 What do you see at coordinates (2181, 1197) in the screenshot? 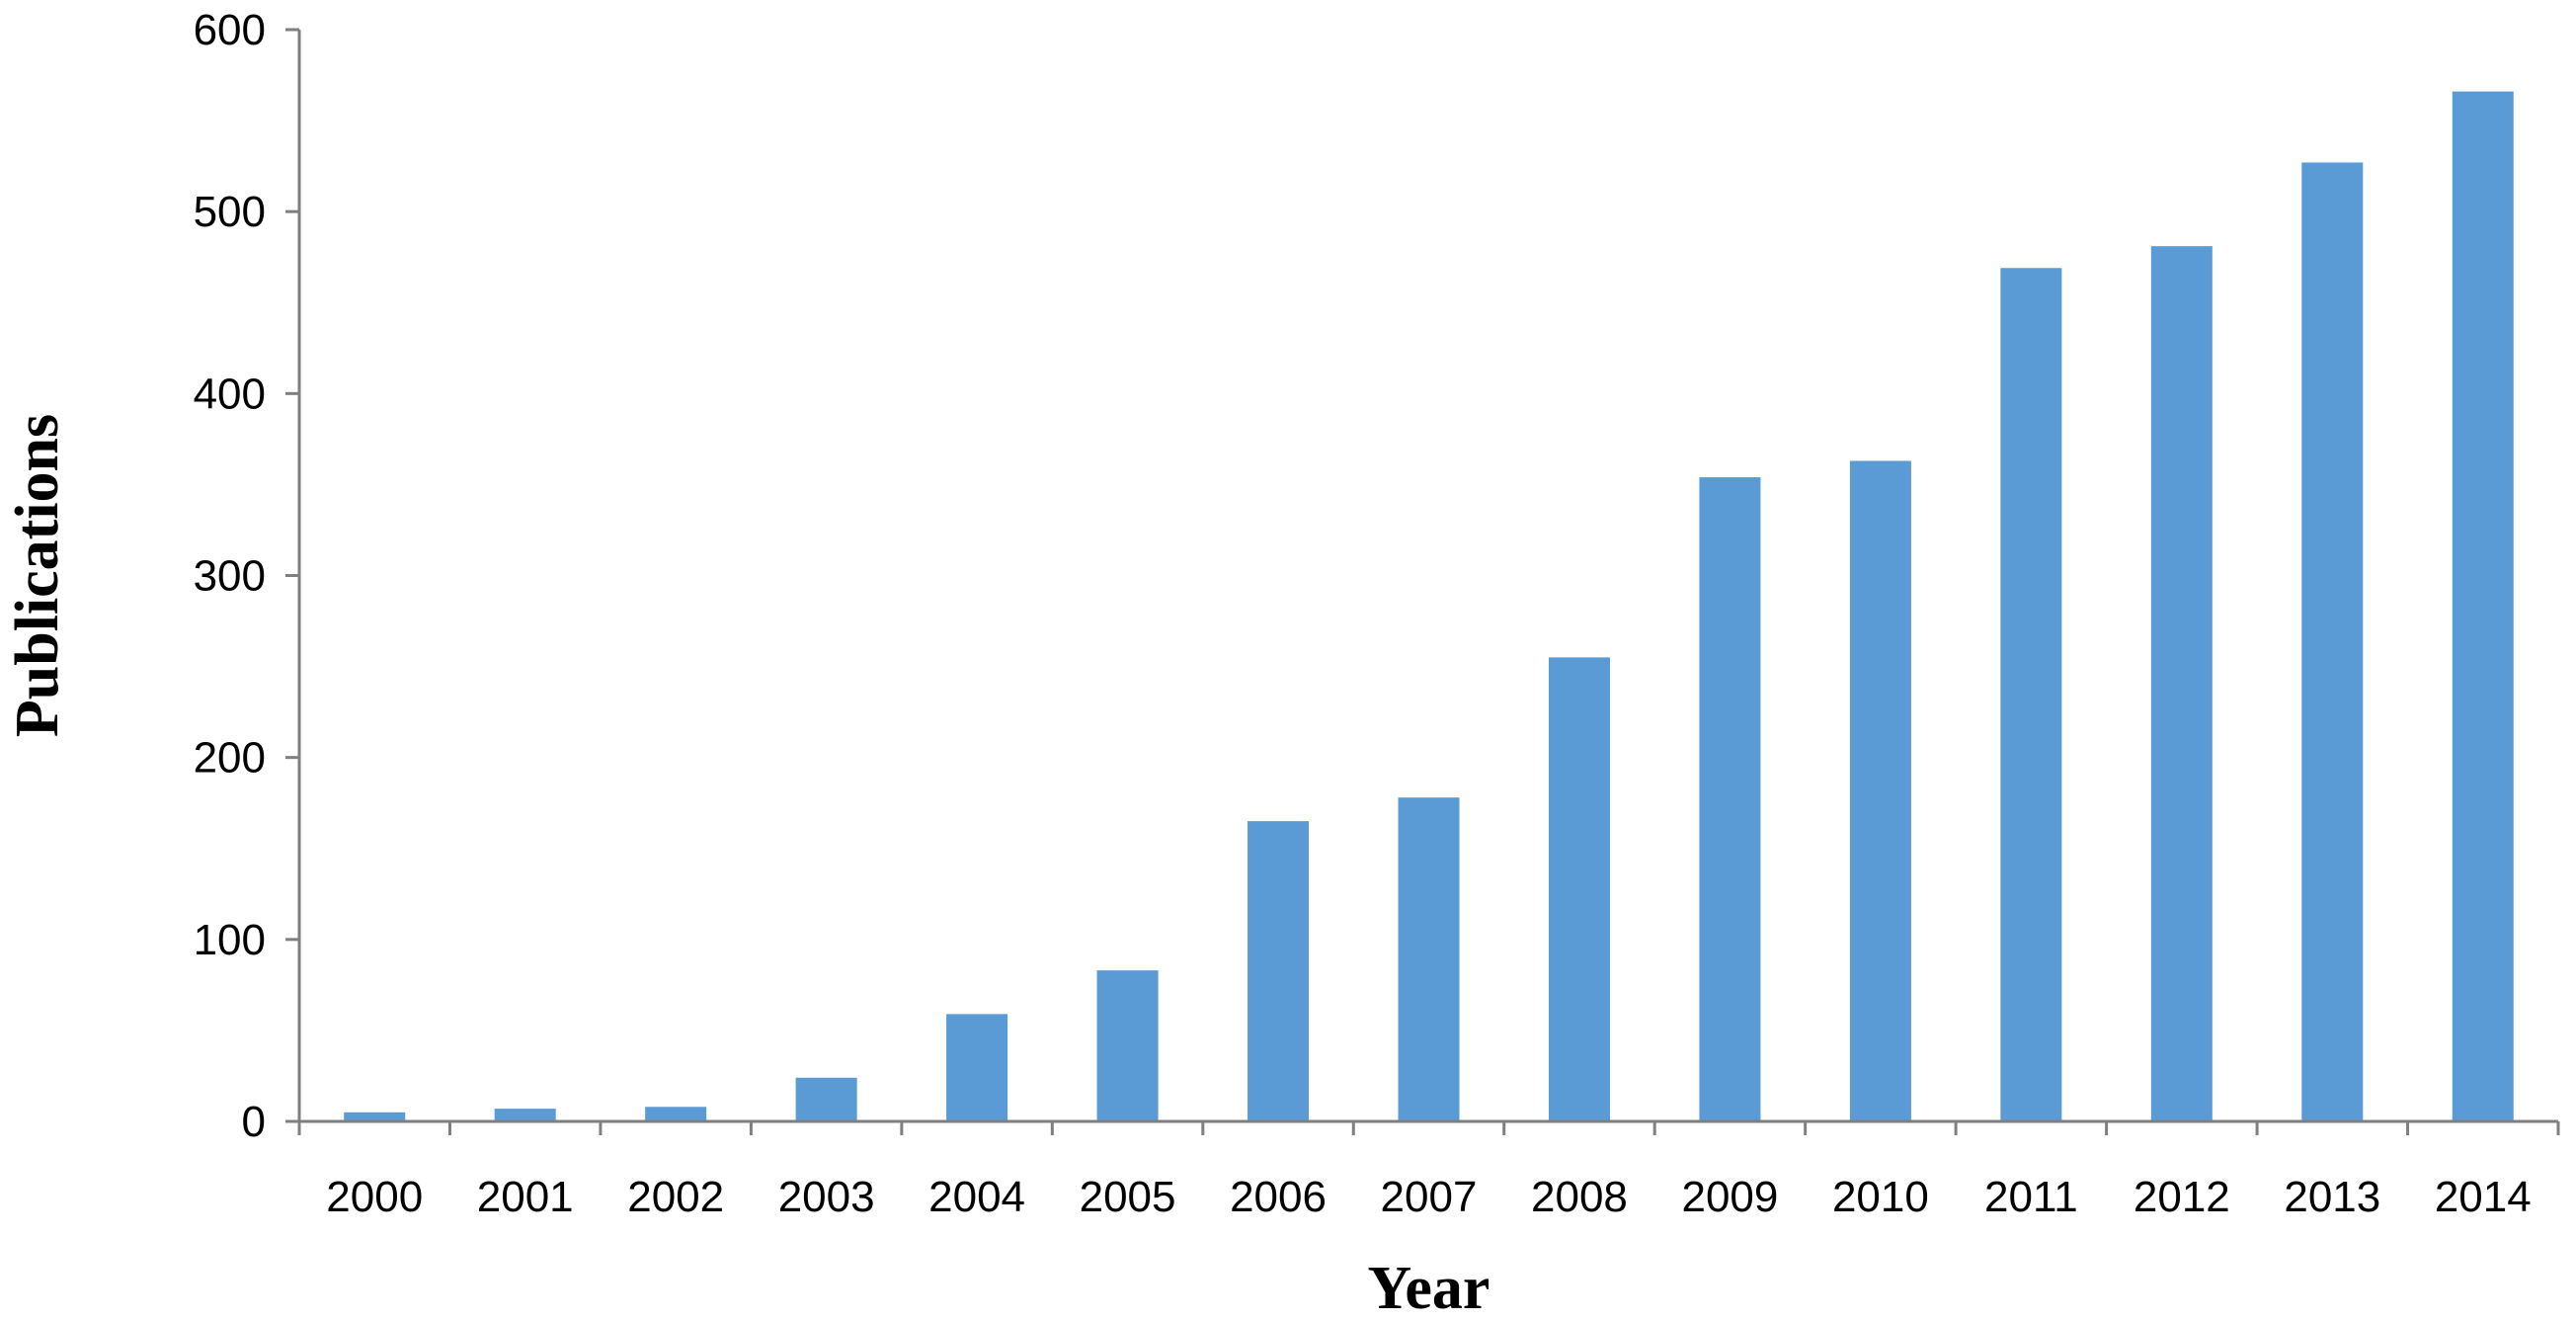
I see `x-tick-label: 2012` at bounding box center [2181, 1197].